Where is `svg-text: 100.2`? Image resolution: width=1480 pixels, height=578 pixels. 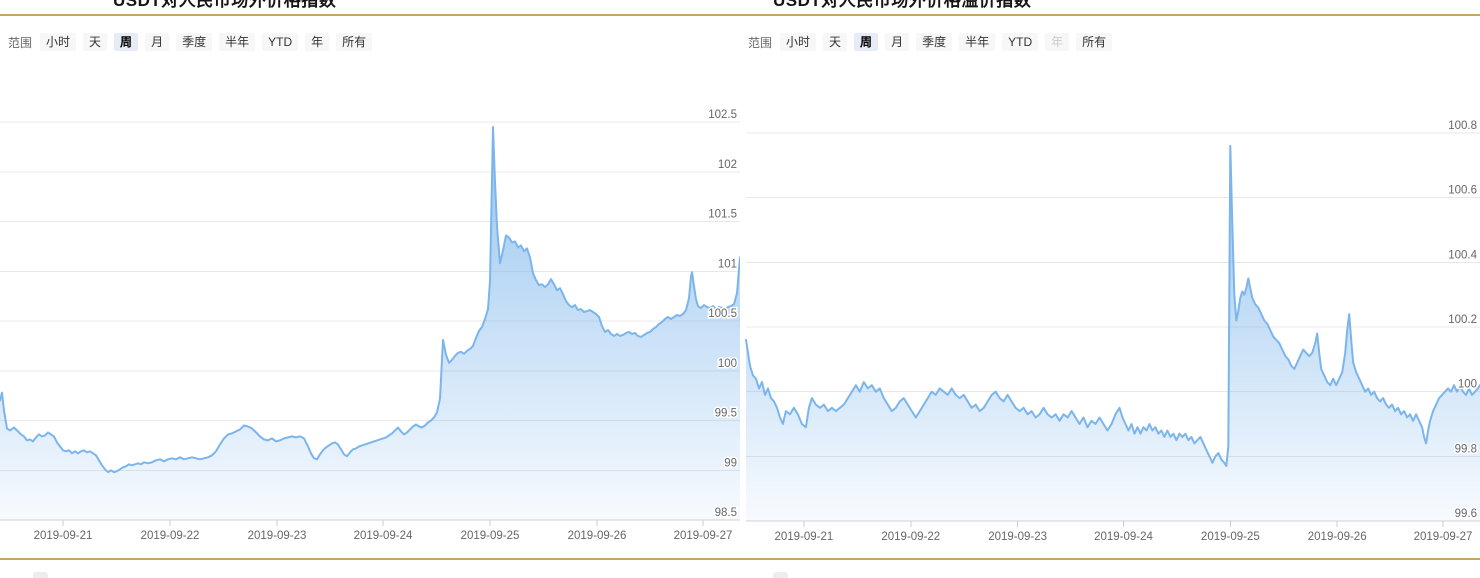 svg-text: 100.2 is located at coordinates (1462, 320).